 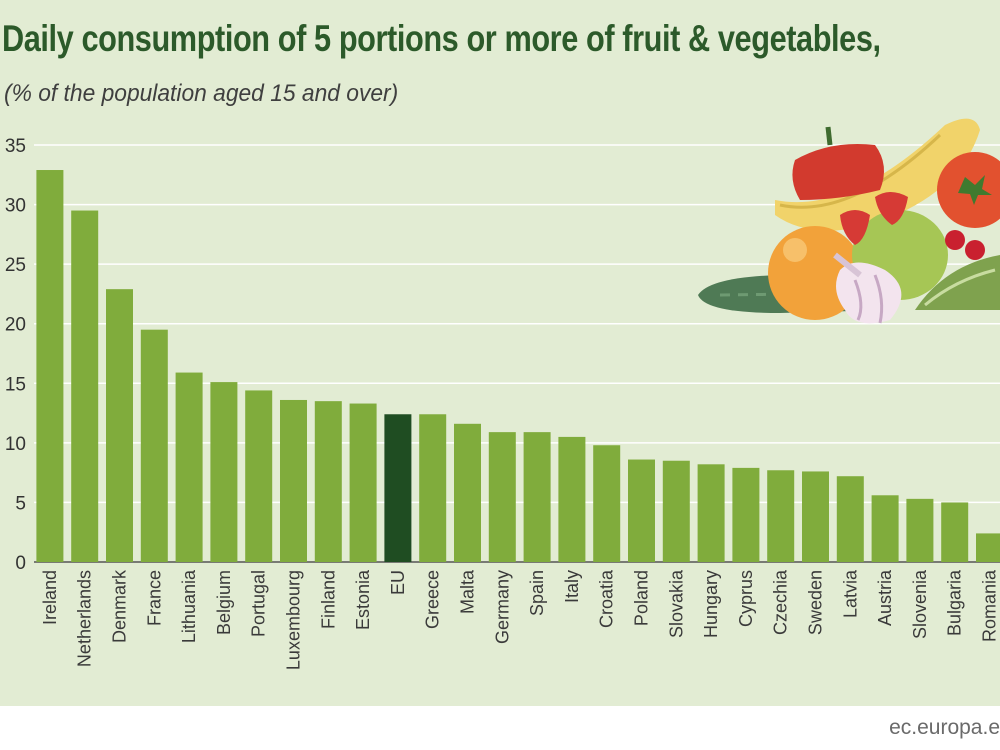 What do you see at coordinates (572, 586) in the screenshot?
I see `x-tick-label: Italy` at bounding box center [572, 586].